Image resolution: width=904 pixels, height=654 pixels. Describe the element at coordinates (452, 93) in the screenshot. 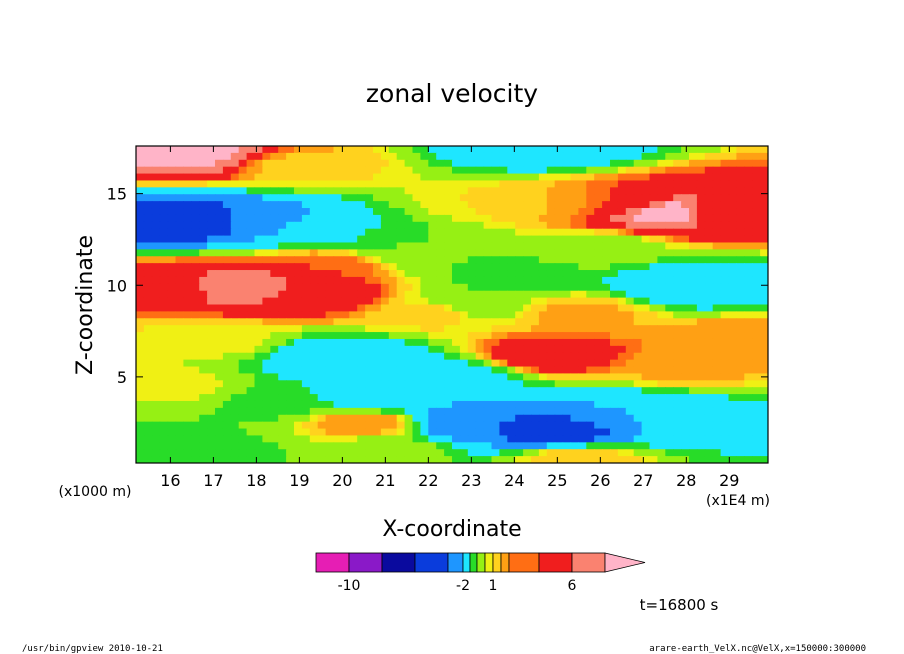

I see `chart-title: zonal velocity` at that location.